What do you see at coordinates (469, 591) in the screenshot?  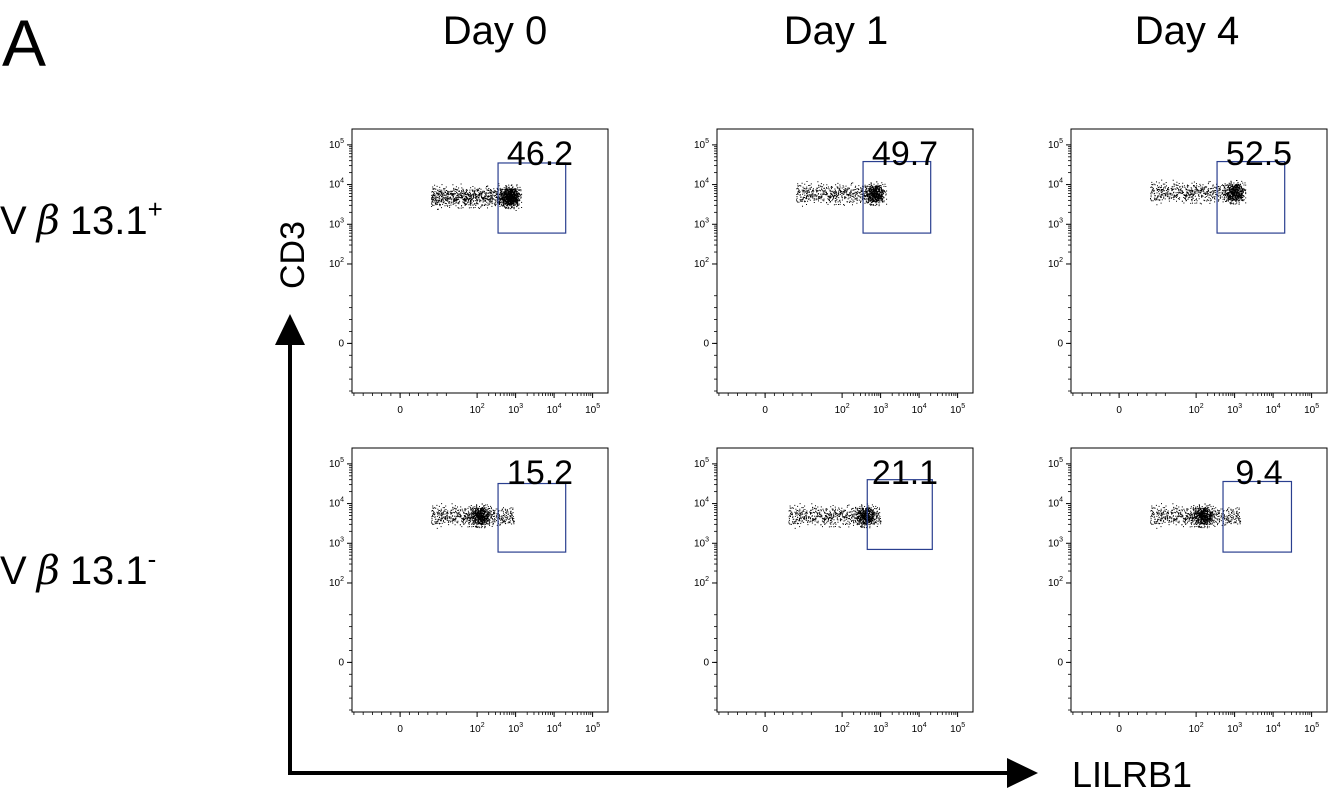 I see `dot-plot-r1-c0: 15.2 10⁵ 10⁴ 10³ 10² 0 0 10² 10³ 10⁴ 10⁵` at bounding box center [469, 591].